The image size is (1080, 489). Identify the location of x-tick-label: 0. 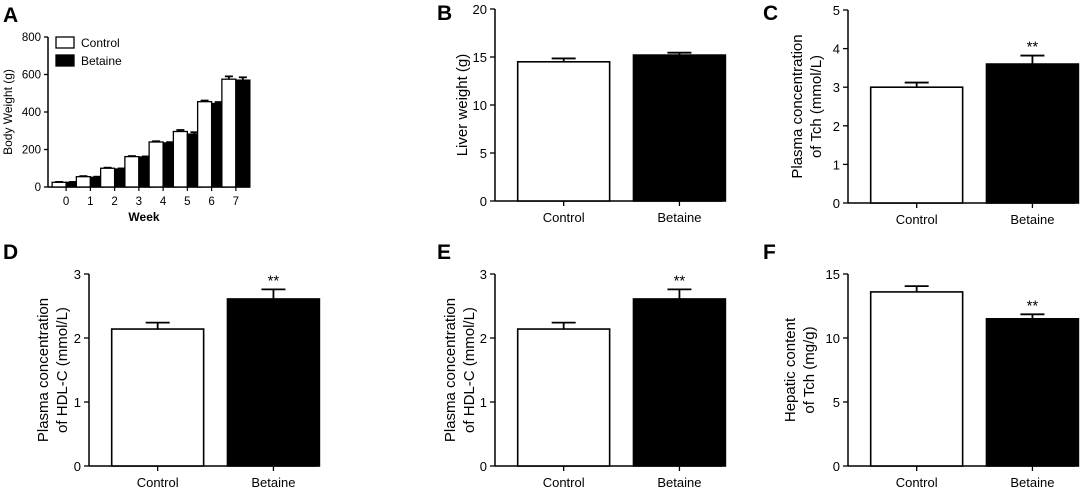
(66, 202).